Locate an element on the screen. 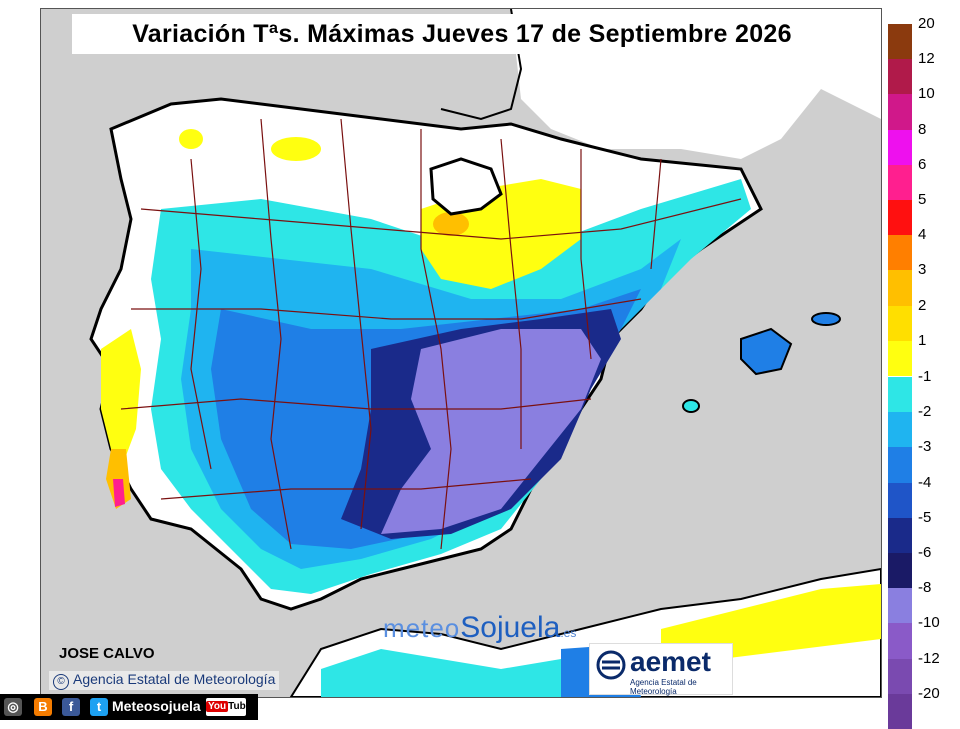  legend-label: 12 is located at coordinates (926, 59).